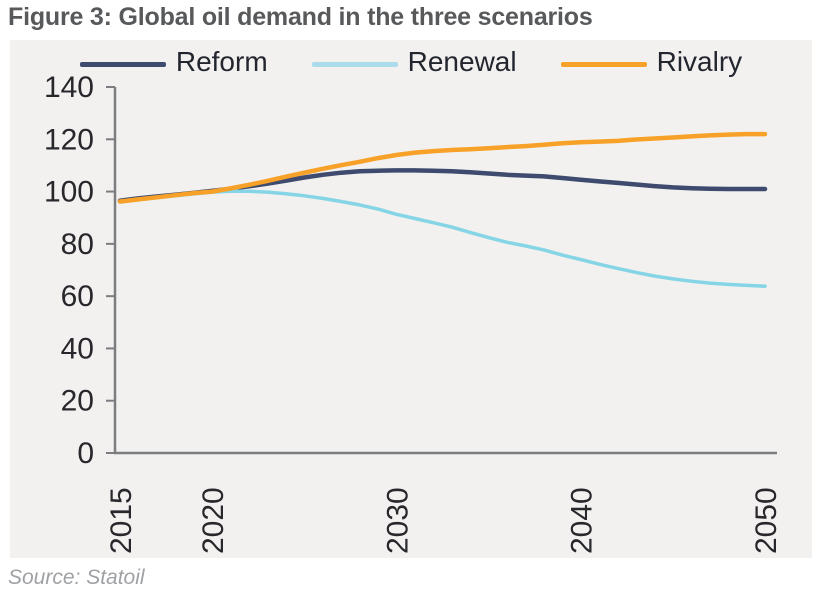 The image size is (824, 612). What do you see at coordinates (397, 520) in the screenshot?
I see `x-tick-label: 2030` at bounding box center [397, 520].